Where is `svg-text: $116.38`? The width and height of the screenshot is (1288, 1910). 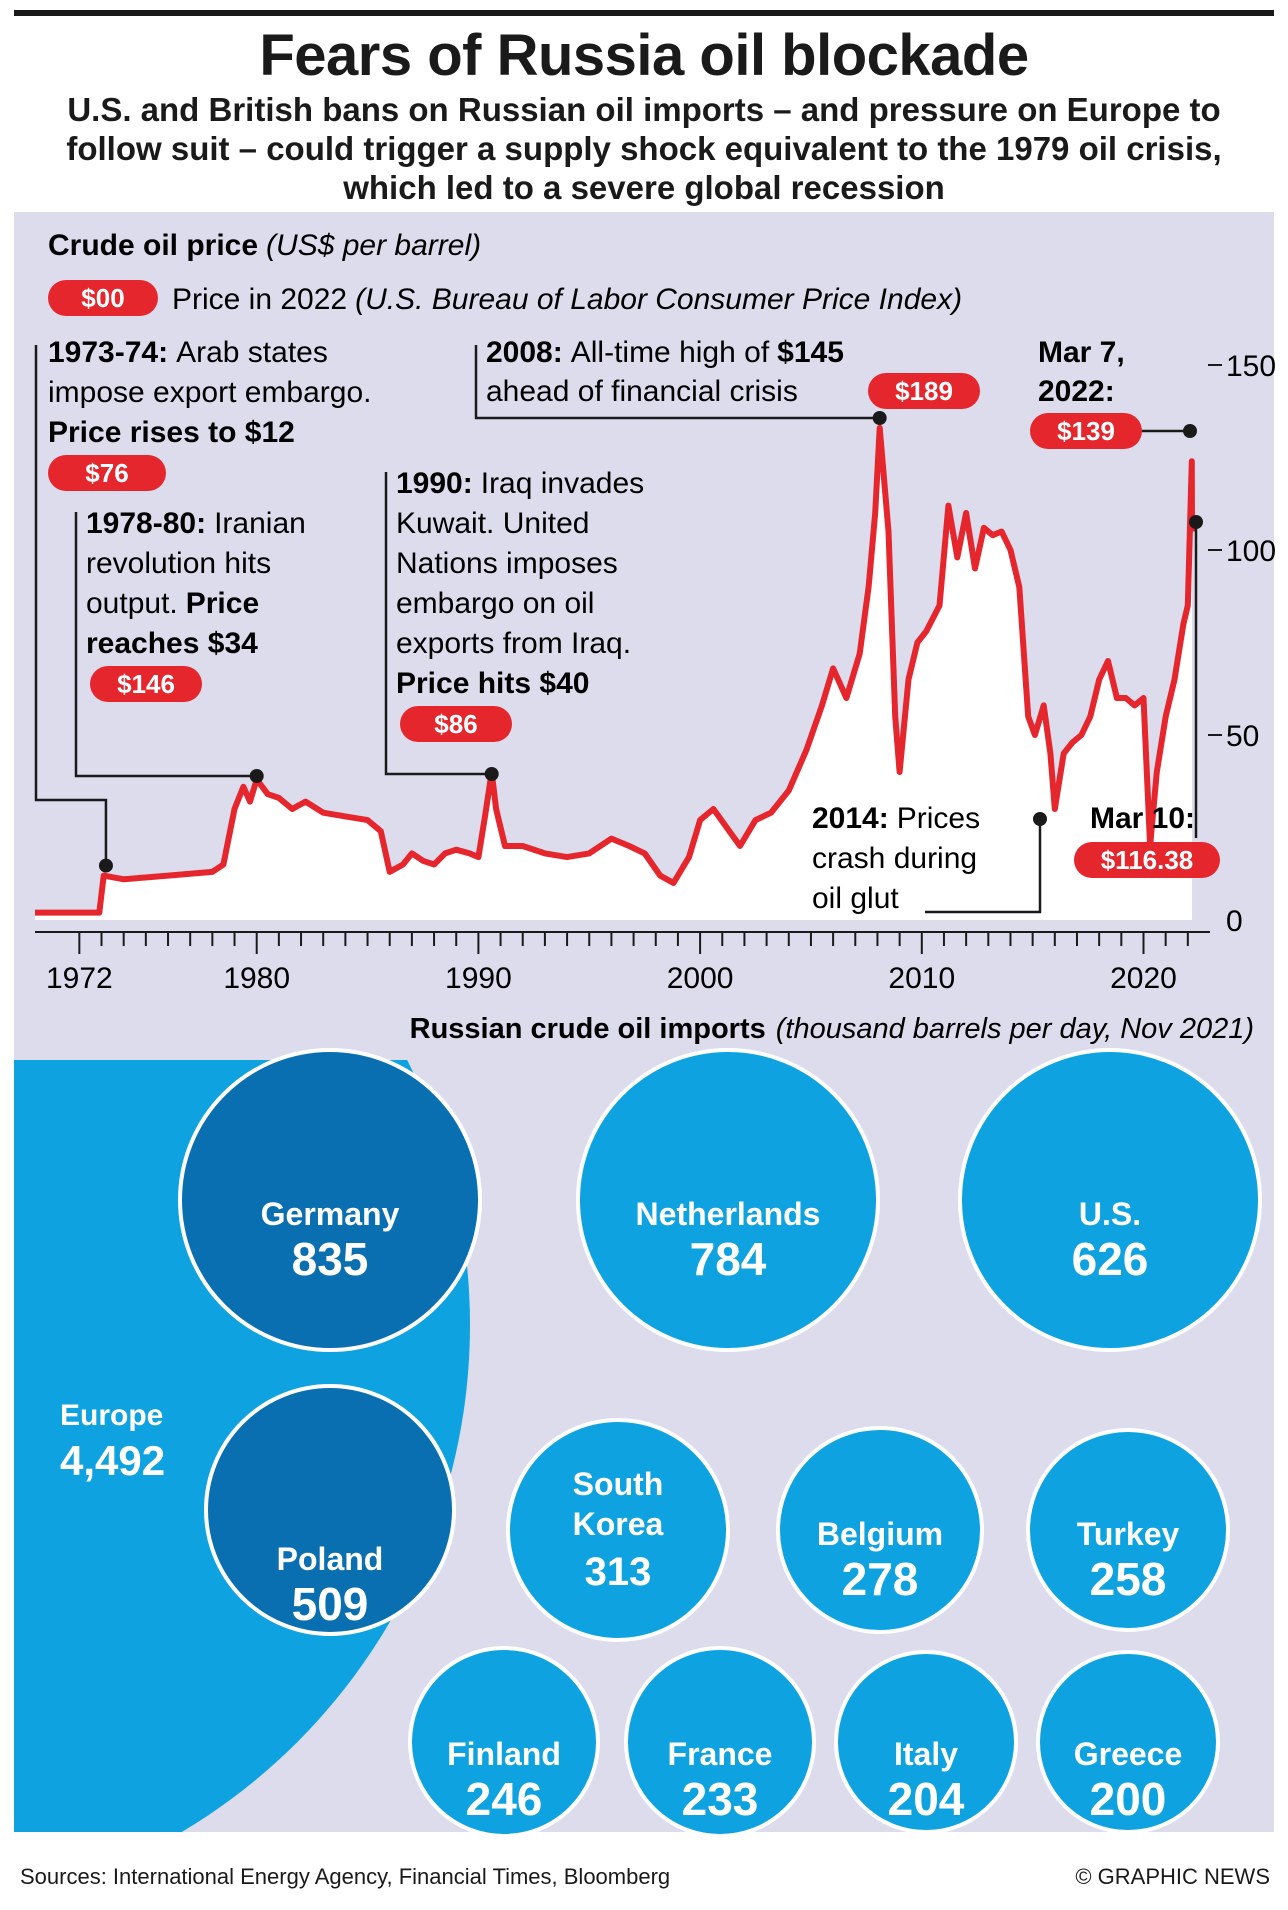 svg-text: $116.38 is located at coordinates (1147, 860).